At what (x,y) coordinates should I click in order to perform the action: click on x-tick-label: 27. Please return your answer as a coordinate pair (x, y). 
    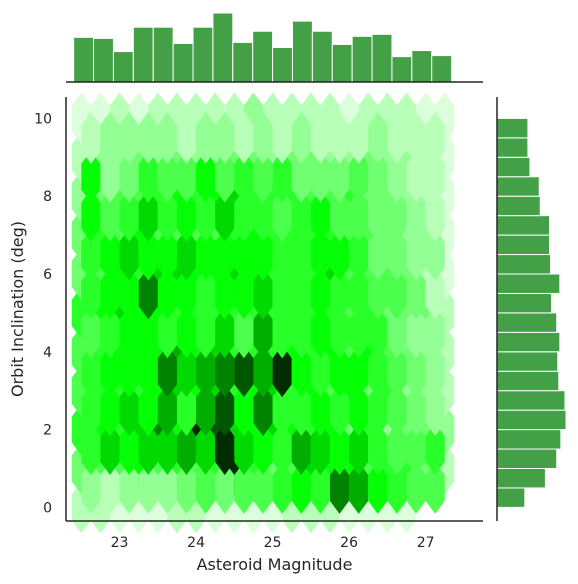
    Looking at the image, I should click on (426, 543).